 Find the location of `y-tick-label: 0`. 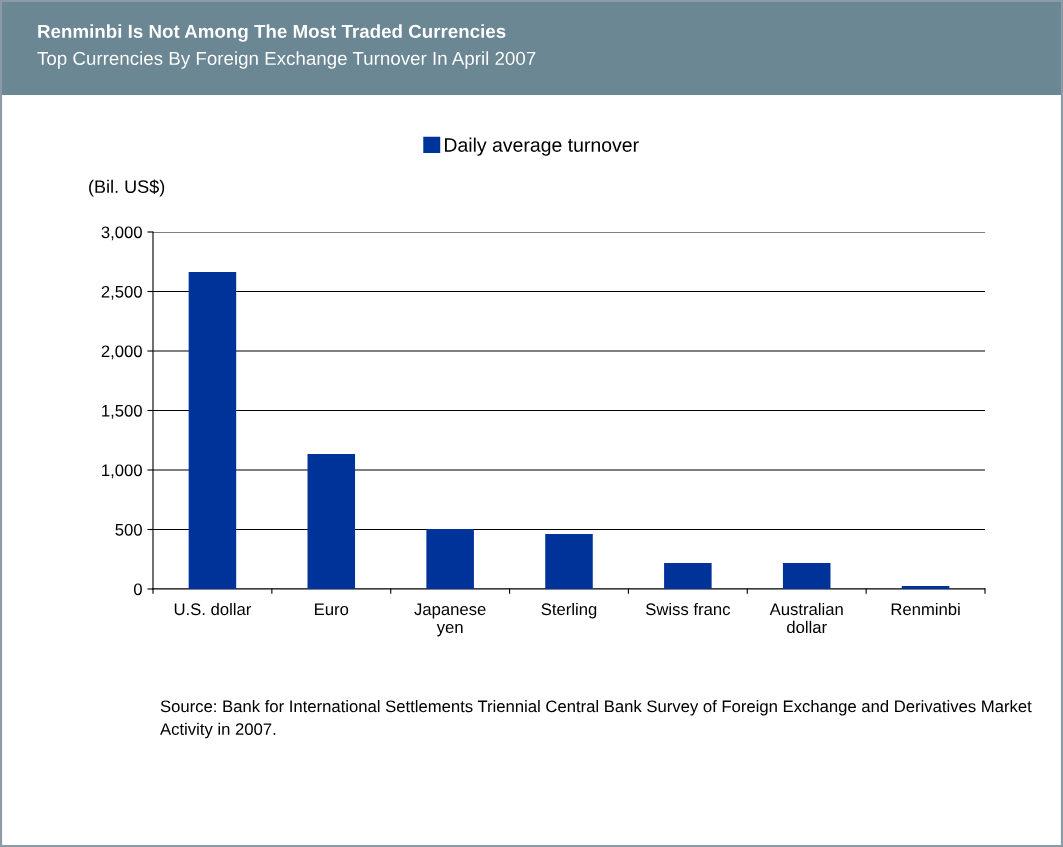

y-tick-label: 0 is located at coordinates (137, 589).